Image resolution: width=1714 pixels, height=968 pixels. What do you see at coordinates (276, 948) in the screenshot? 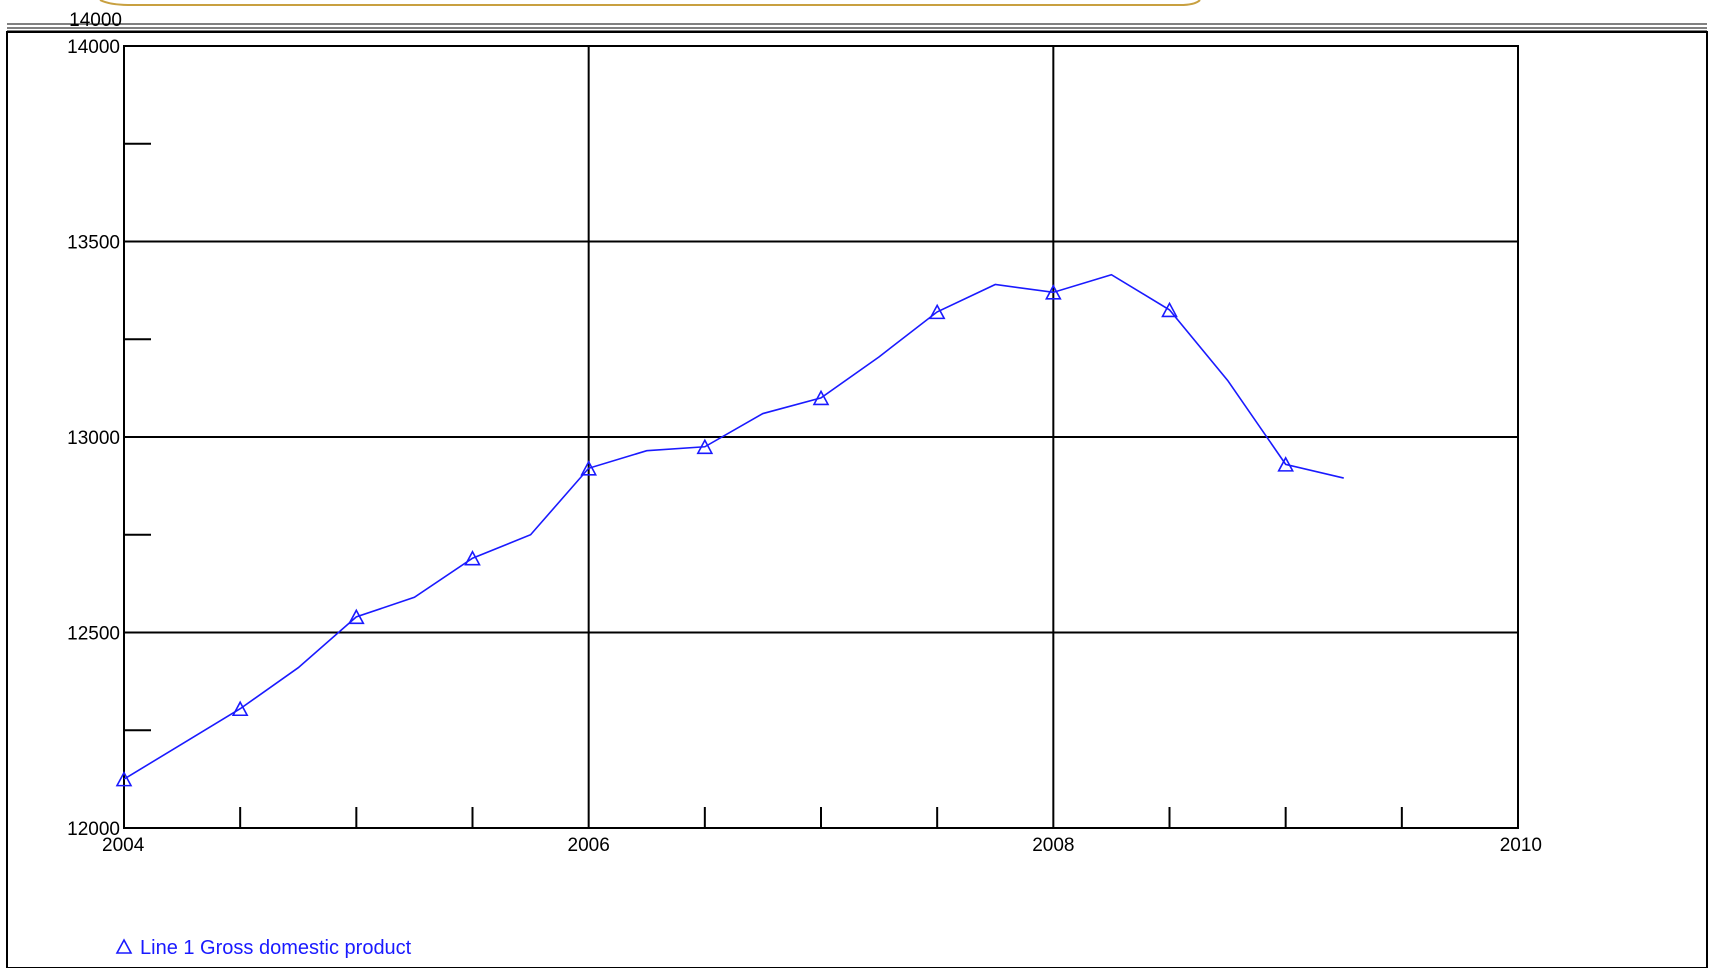
I see `legend-entry-label: Line 1 Gross domestic product` at bounding box center [276, 948].